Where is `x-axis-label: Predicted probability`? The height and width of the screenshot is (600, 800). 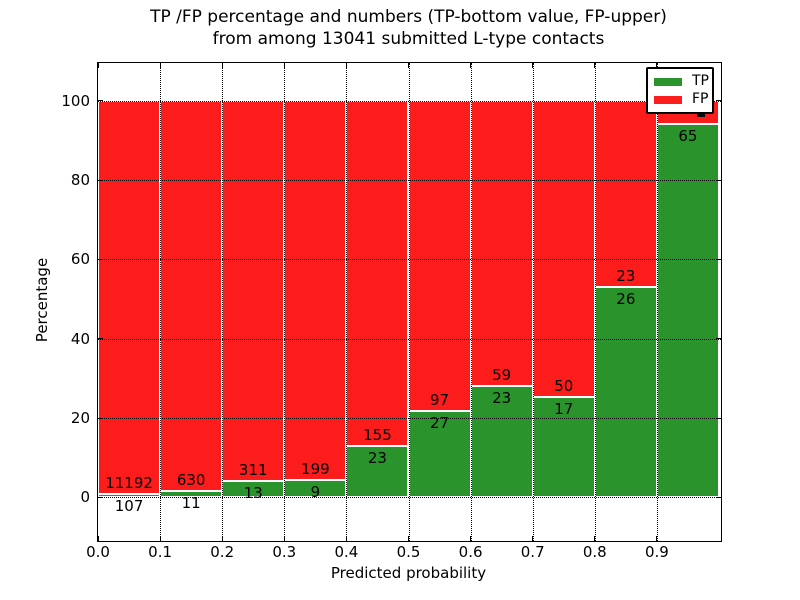
x-axis-label: Predicted probability is located at coordinates (408, 573).